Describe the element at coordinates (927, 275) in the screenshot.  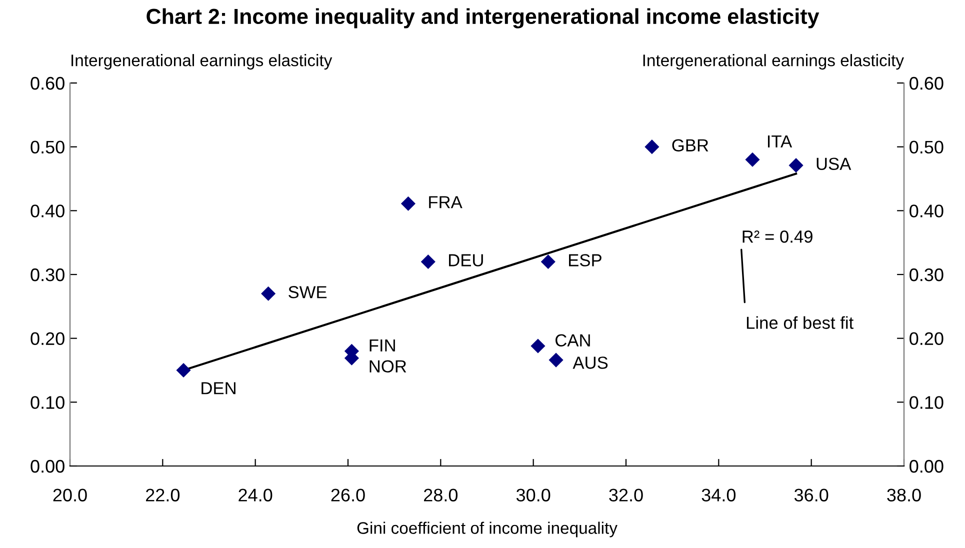
I see `y2-tick-label: 0.30` at that location.